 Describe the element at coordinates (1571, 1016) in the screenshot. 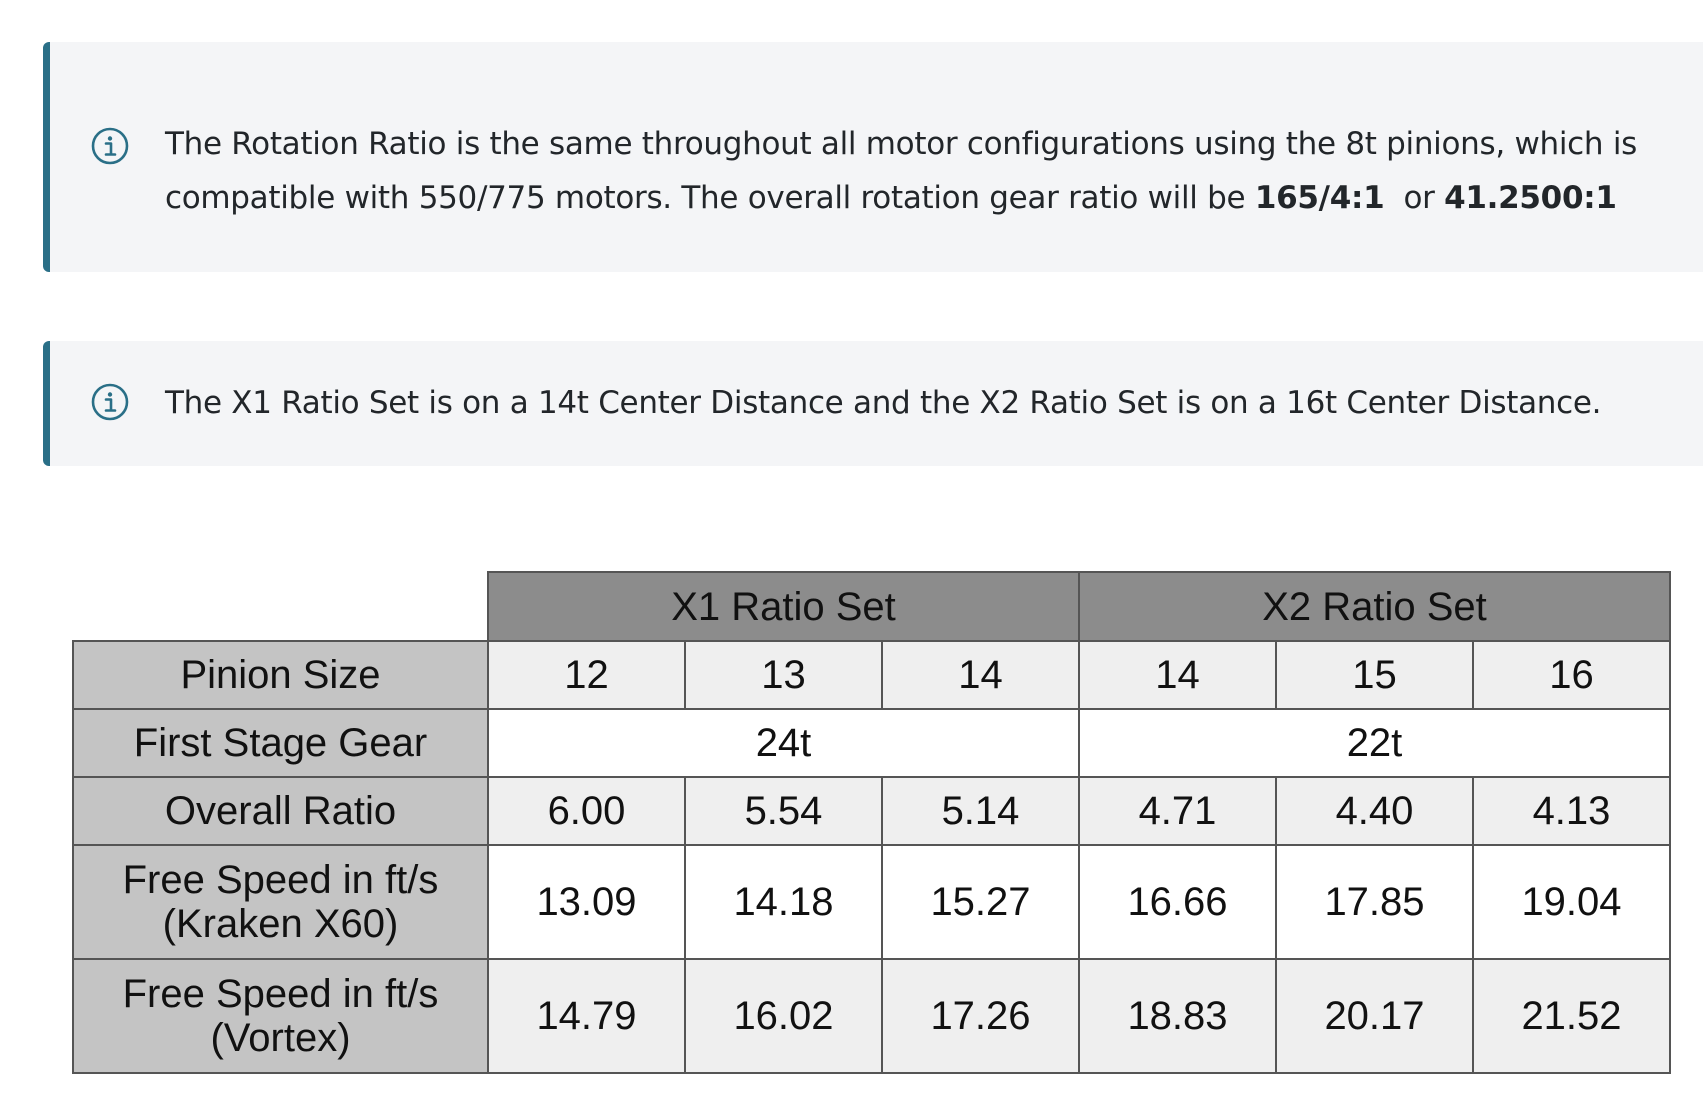

I see `table-cell: 21.52` at that location.